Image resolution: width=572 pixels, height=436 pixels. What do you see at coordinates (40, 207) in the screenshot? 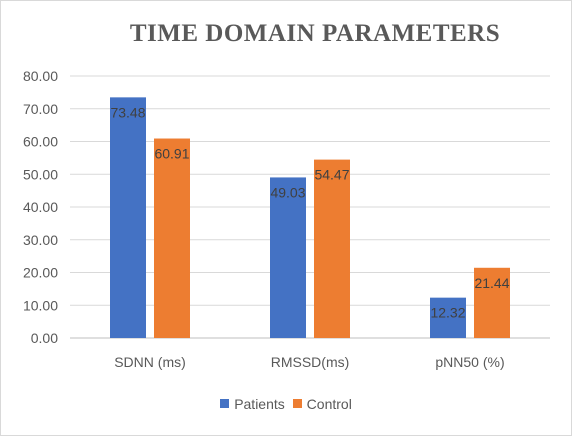
I see `y-tick-label: 40.00` at bounding box center [40, 207].